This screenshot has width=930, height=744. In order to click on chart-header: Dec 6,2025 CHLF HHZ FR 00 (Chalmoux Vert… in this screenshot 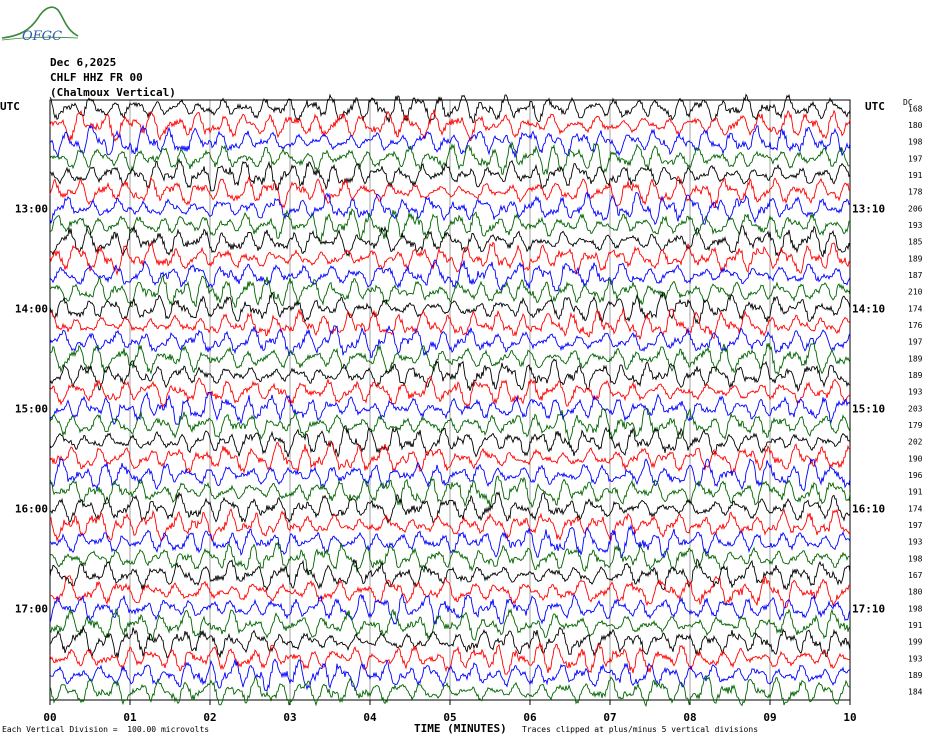, I will do `click(113, 77)`.